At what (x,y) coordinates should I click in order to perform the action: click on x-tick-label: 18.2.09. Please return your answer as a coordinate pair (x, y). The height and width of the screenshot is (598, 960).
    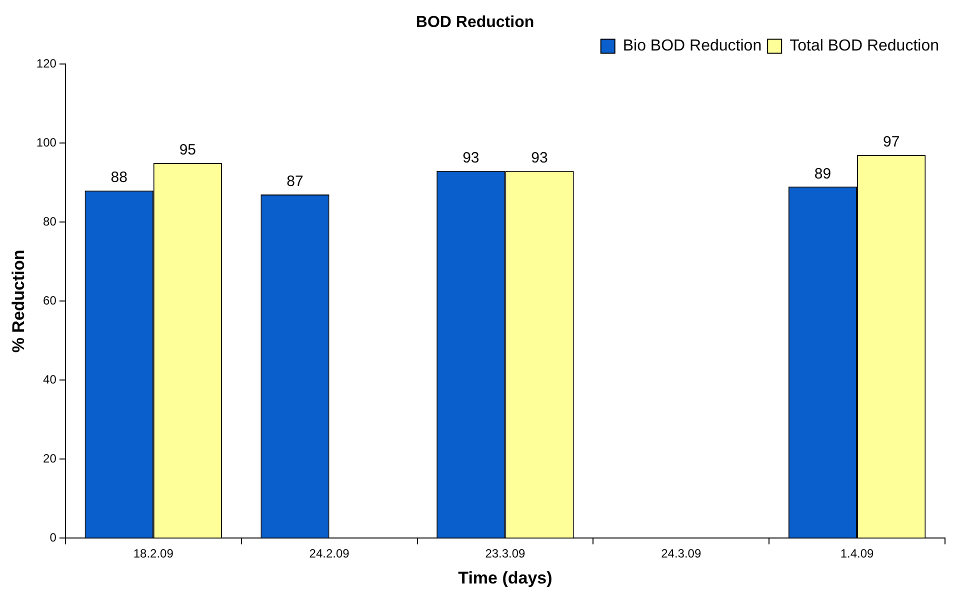
    Looking at the image, I should click on (153, 553).